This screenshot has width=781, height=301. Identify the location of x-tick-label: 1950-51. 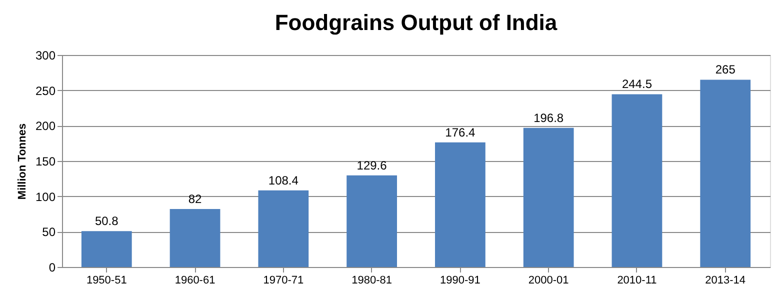
(106, 280).